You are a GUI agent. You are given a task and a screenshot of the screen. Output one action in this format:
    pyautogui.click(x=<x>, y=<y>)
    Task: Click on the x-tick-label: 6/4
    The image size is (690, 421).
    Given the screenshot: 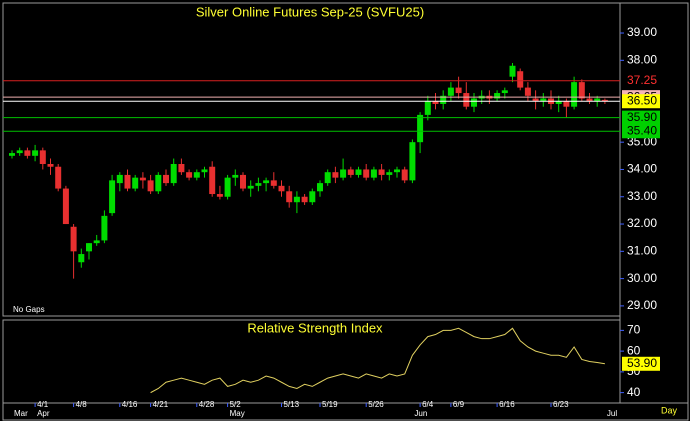 What is the action you would take?
    pyautogui.click(x=428, y=404)
    